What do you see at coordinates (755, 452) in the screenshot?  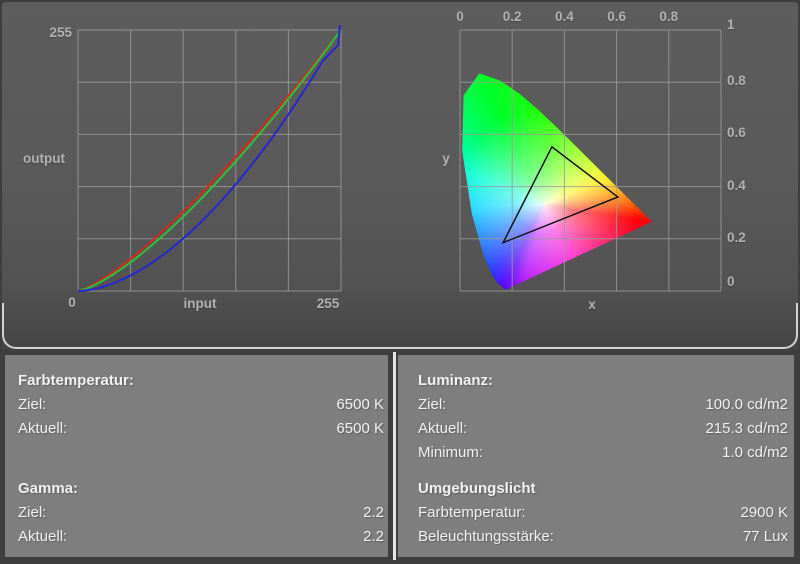 I see `row-value: 1.0 cd/m2` at bounding box center [755, 452].